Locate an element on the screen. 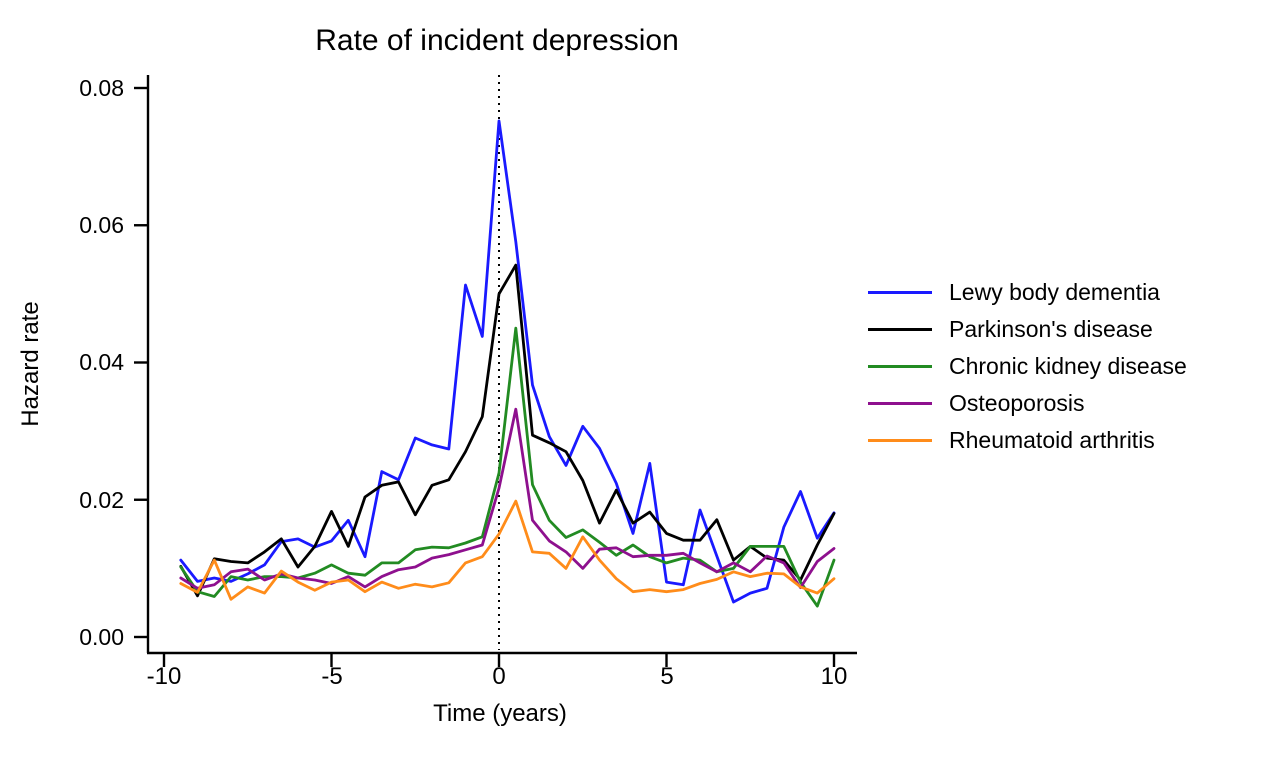 Image resolution: width=1280 pixels, height=768 pixels. series-line-rheumatoid-arthritis is located at coordinates (507, 550).